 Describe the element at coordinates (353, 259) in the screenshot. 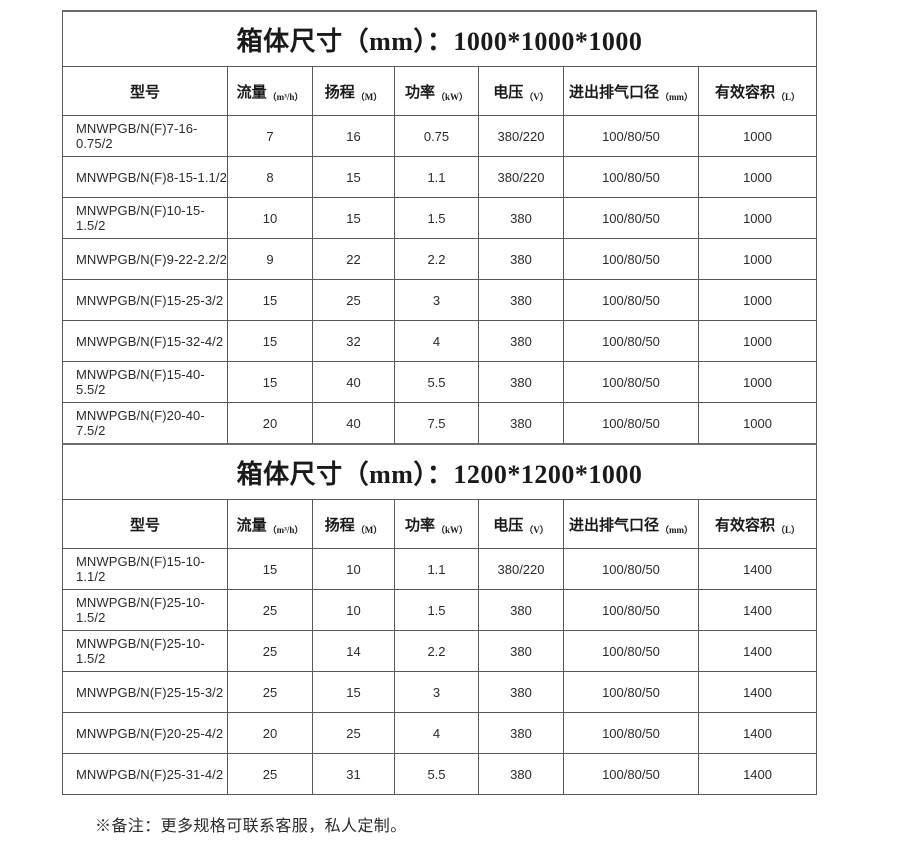

I see `cell-head: 22` at that location.